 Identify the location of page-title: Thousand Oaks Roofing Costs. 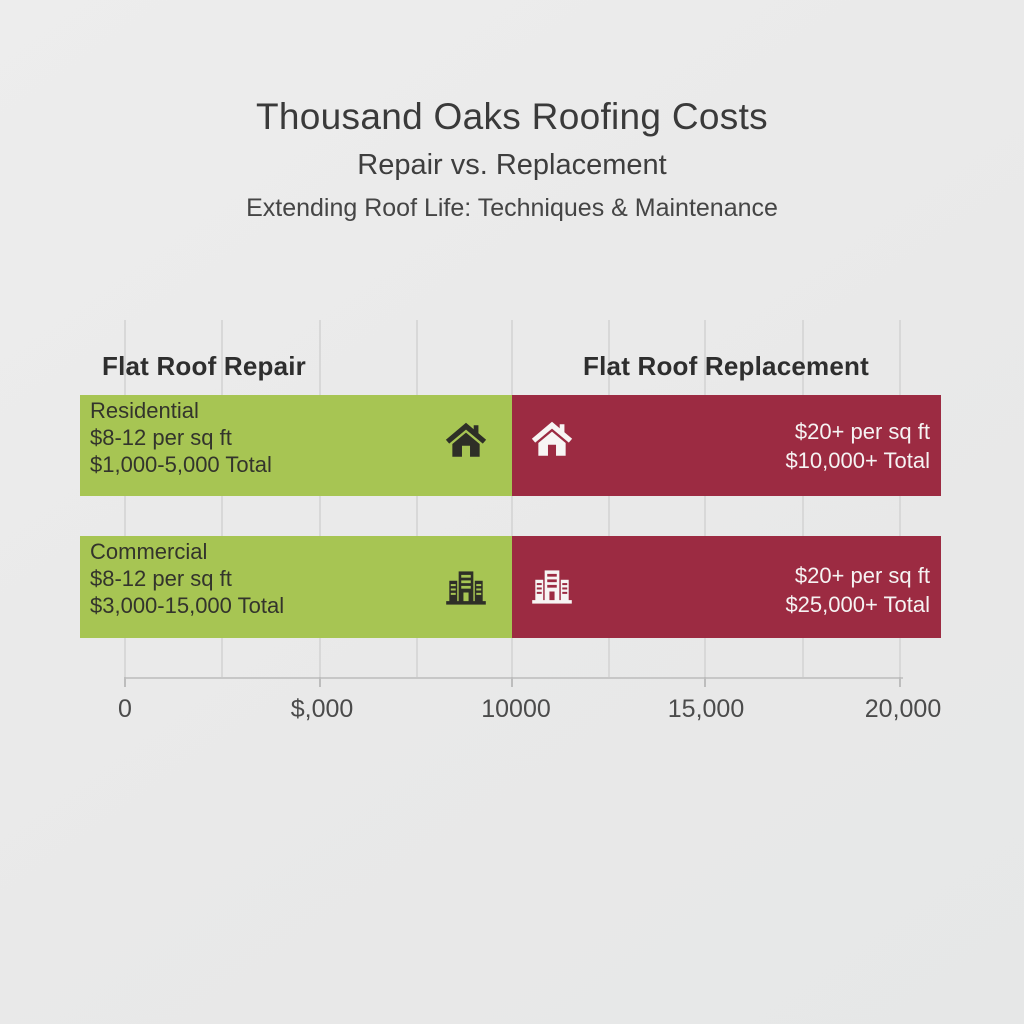
(512, 116).